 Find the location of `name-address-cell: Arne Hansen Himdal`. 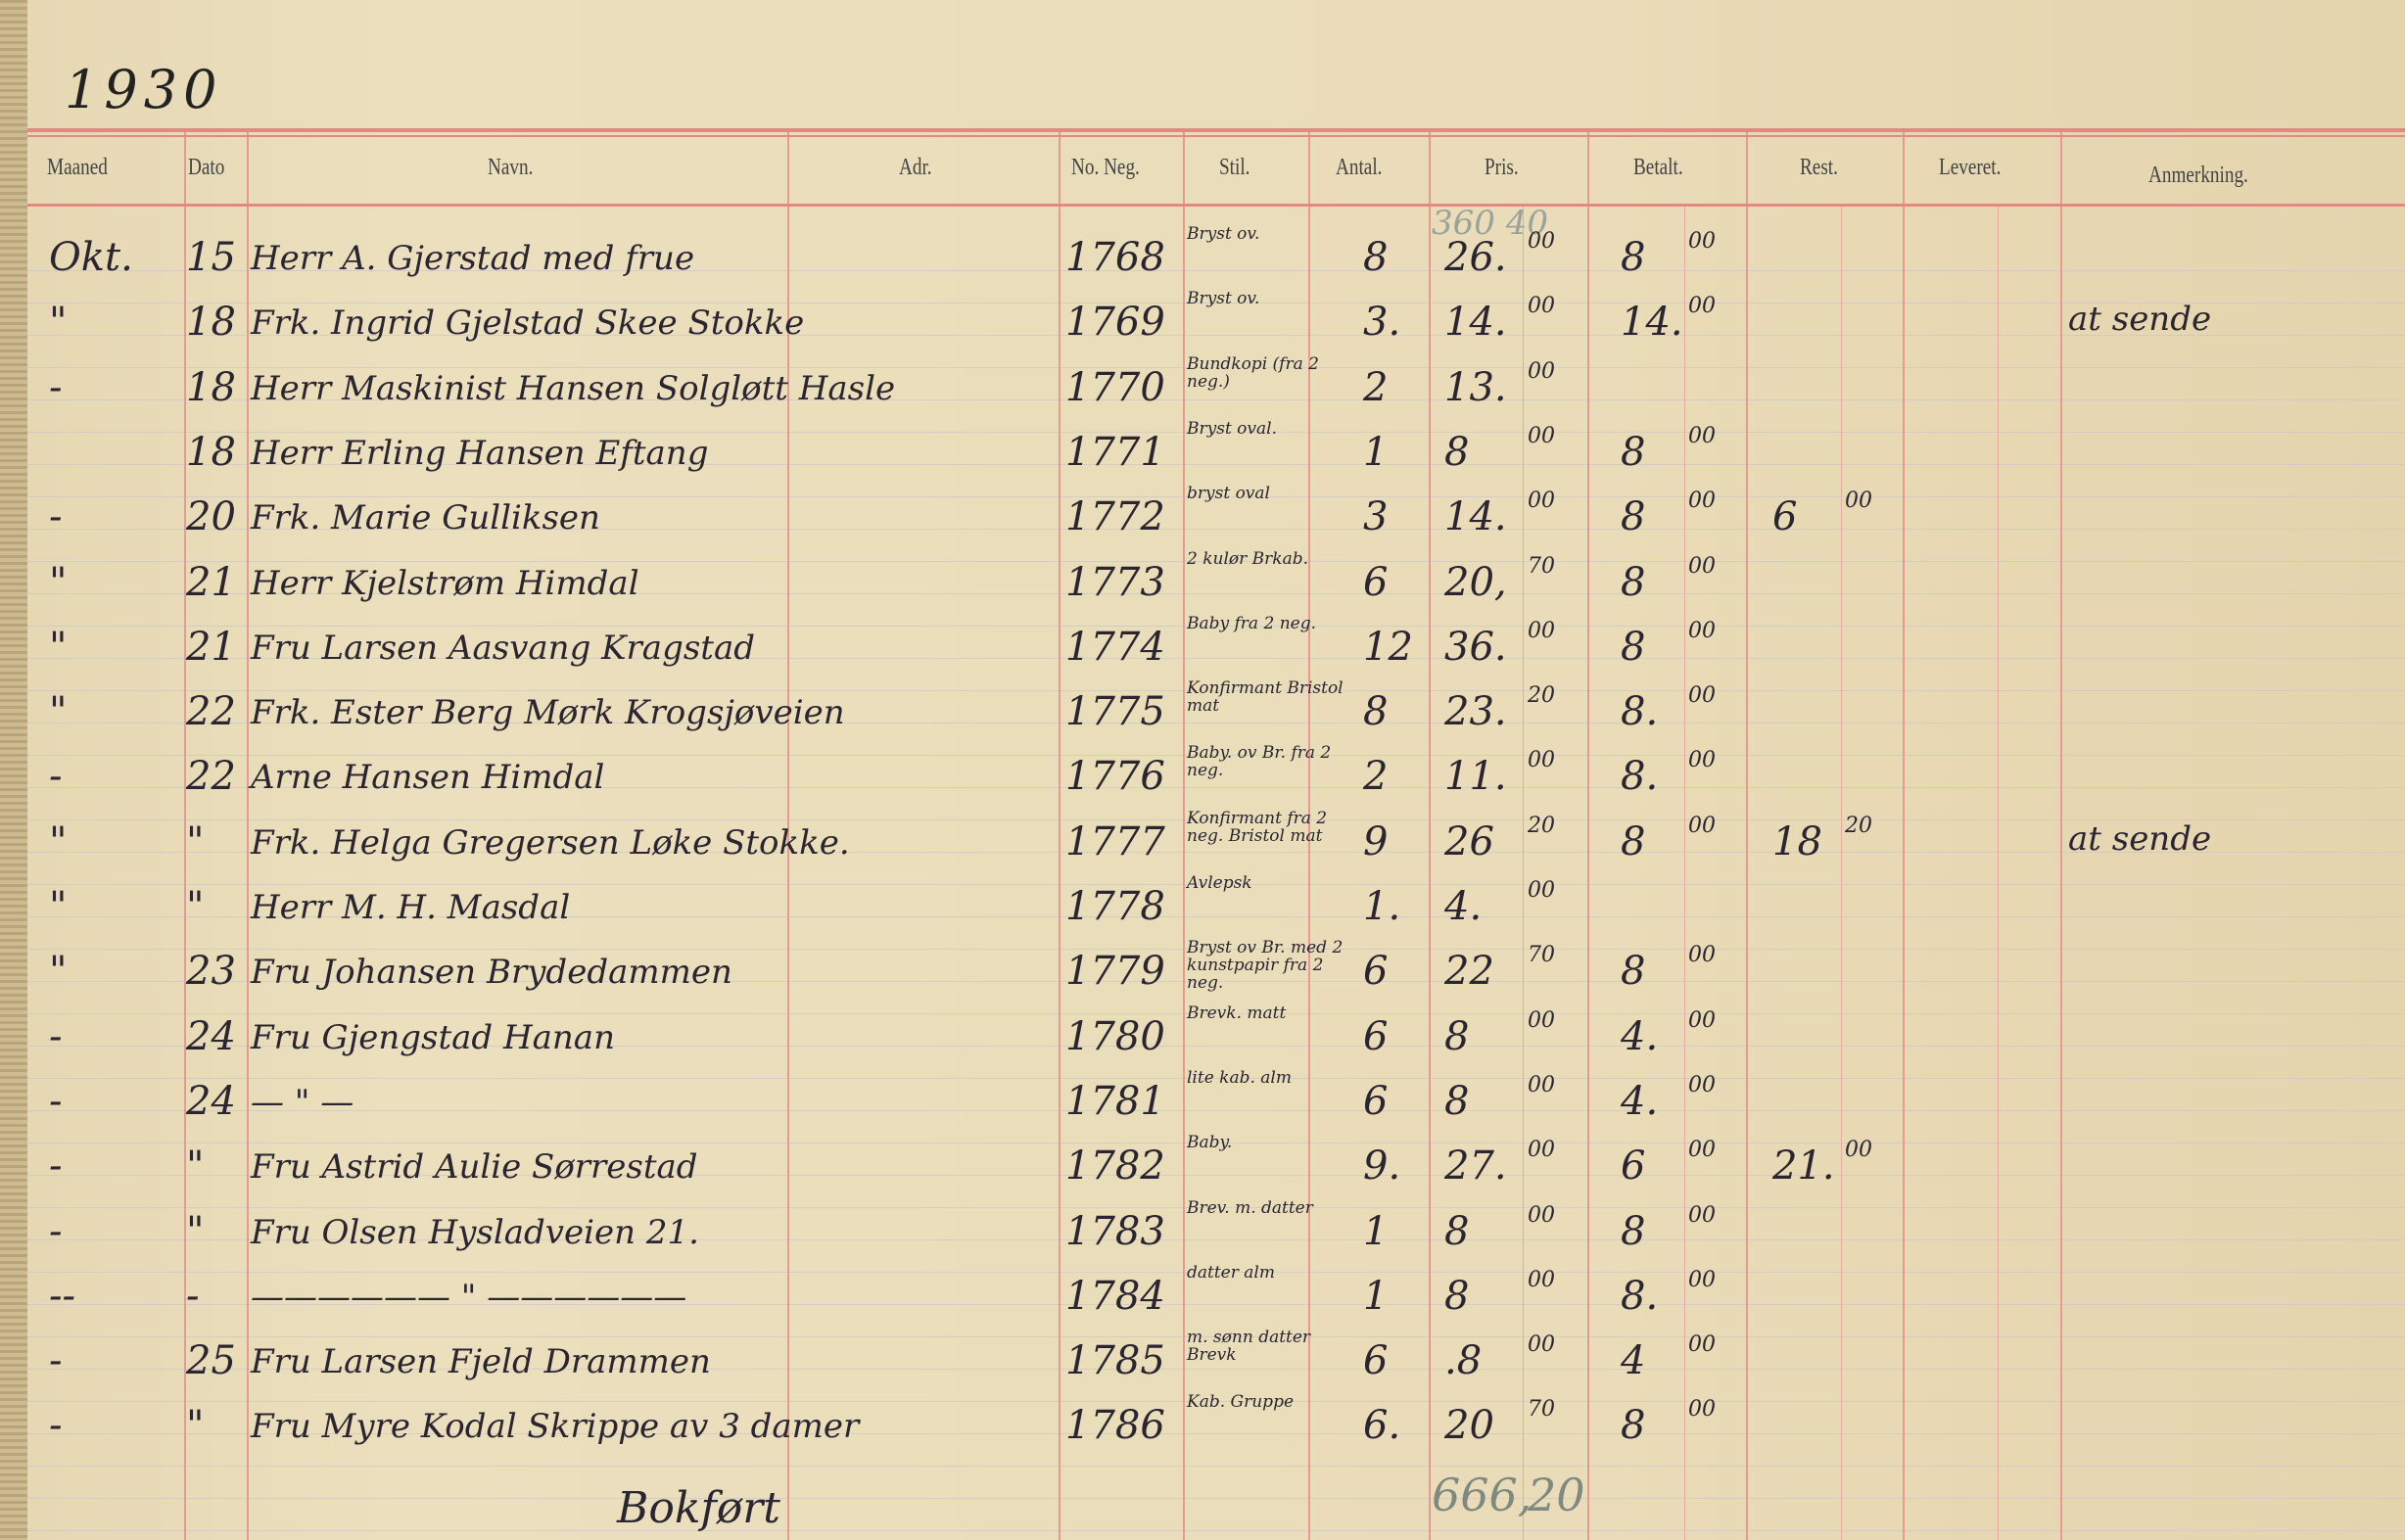

name-address-cell: Arne Hansen Himdal is located at coordinates (428, 778).